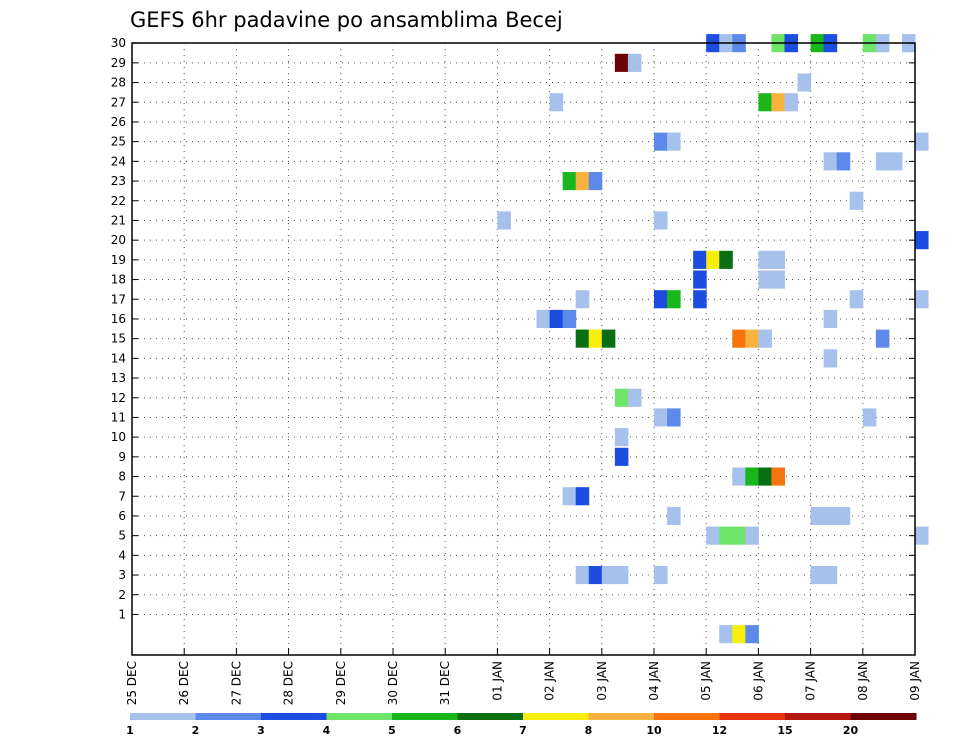 The width and height of the screenshot is (960, 742). Describe the element at coordinates (196, 730) in the screenshot. I see `legend-label: 2` at that location.